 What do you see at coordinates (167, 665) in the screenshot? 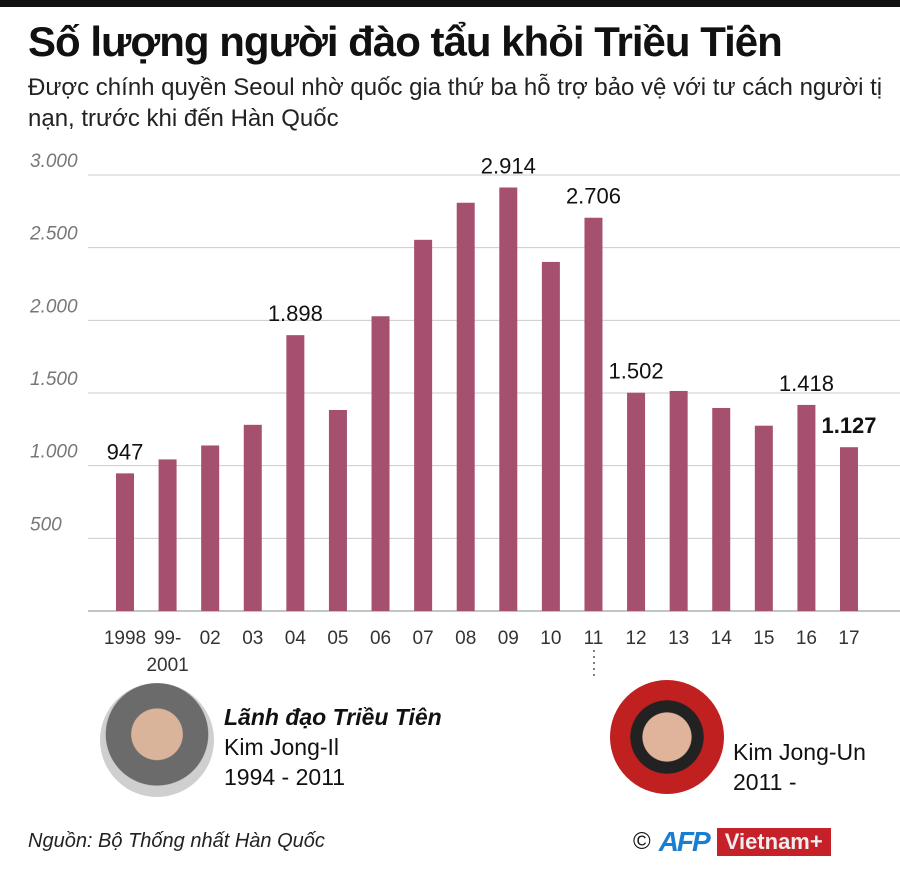
I see `x-tick-label: 2001` at bounding box center [167, 665].